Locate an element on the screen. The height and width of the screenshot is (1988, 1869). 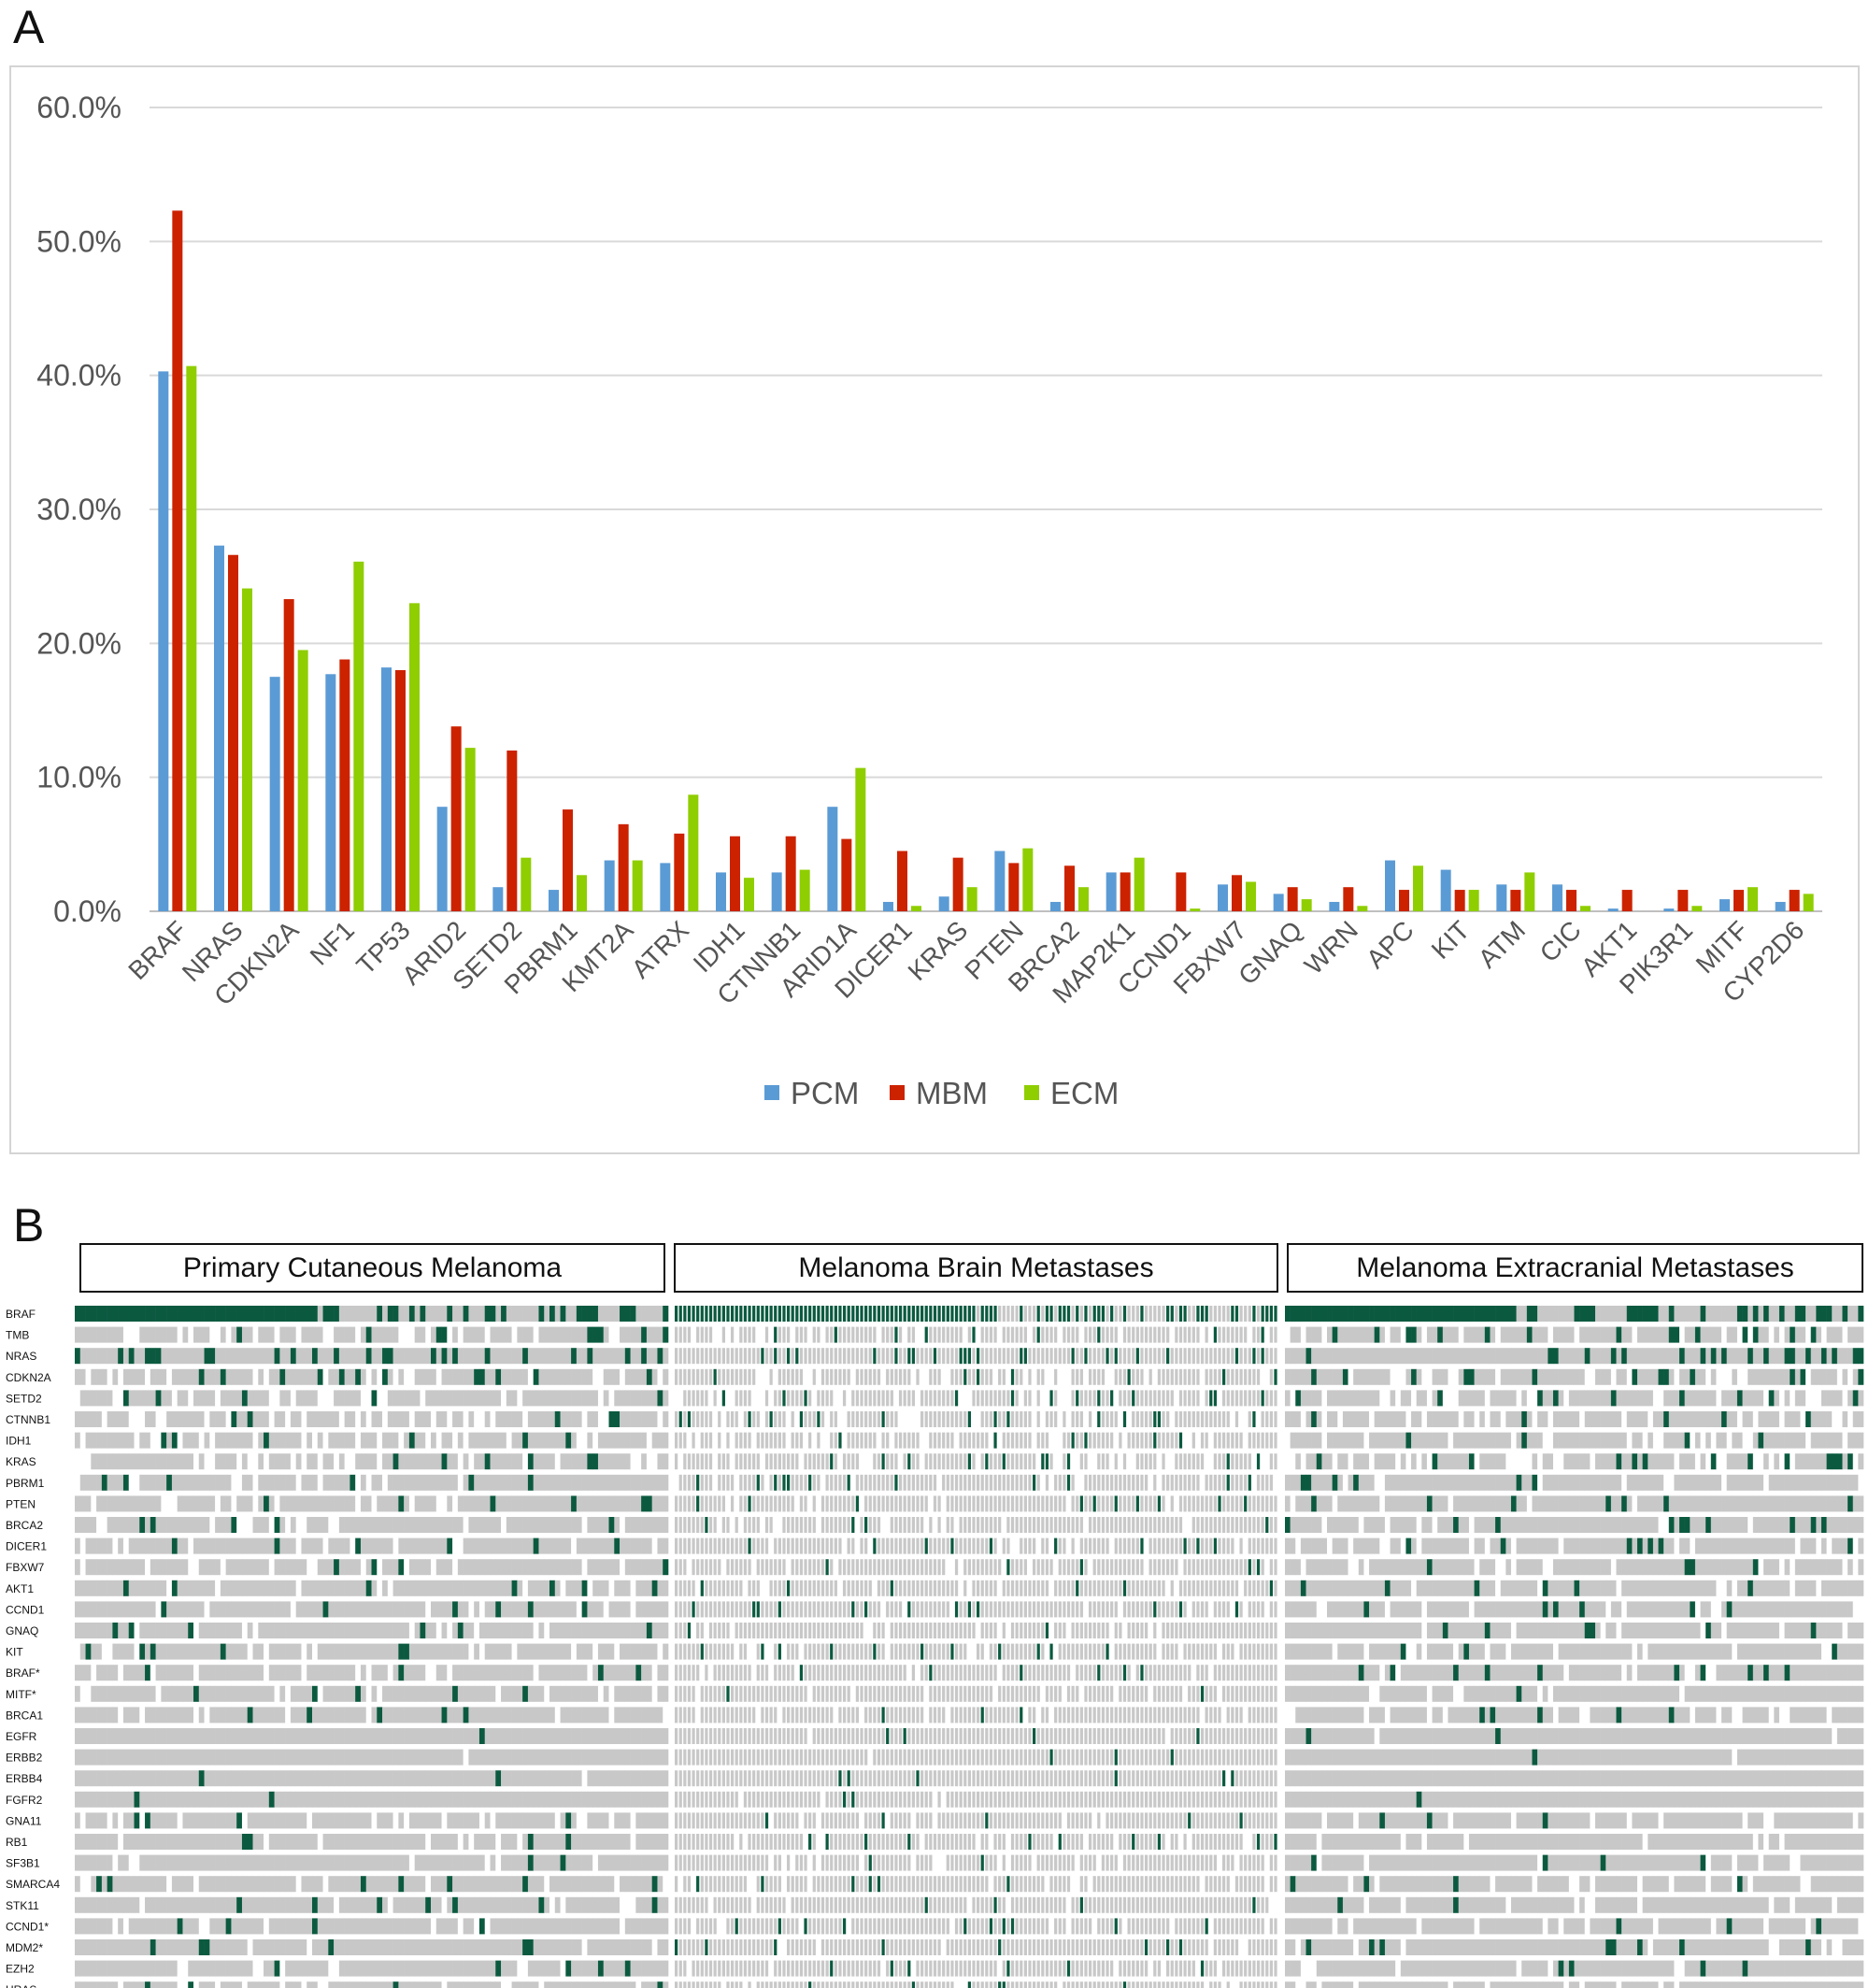
bar-mbm is located at coordinates (1069, 888).